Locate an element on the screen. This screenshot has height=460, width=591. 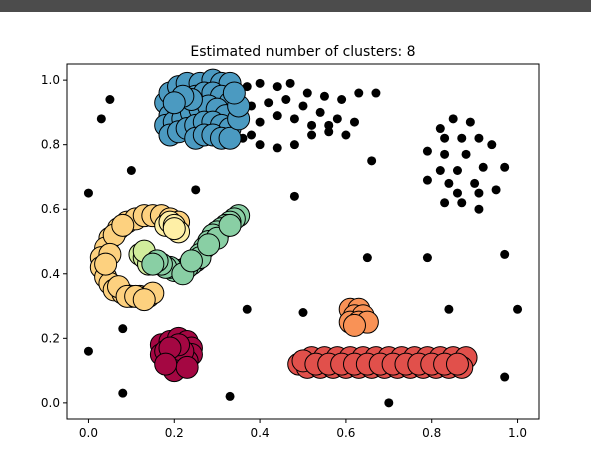
chart-title: Estimated number of clusters: 8 is located at coordinates (302, 52).